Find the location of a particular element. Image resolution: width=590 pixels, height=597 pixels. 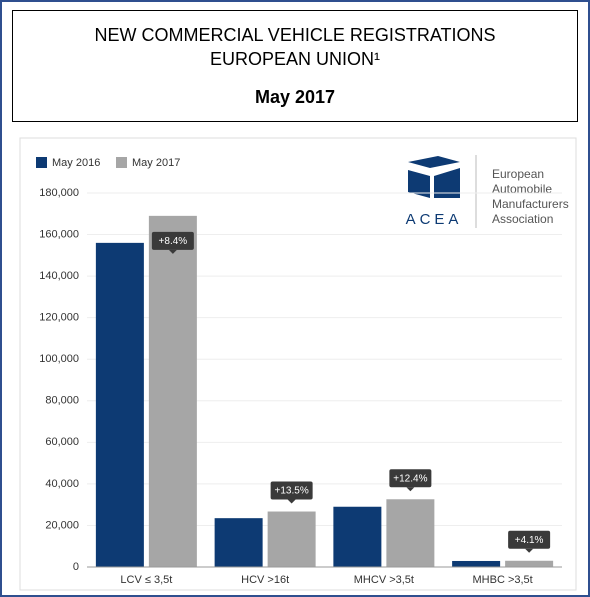

y-tick-label: 40,000 is located at coordinates (62, 484).